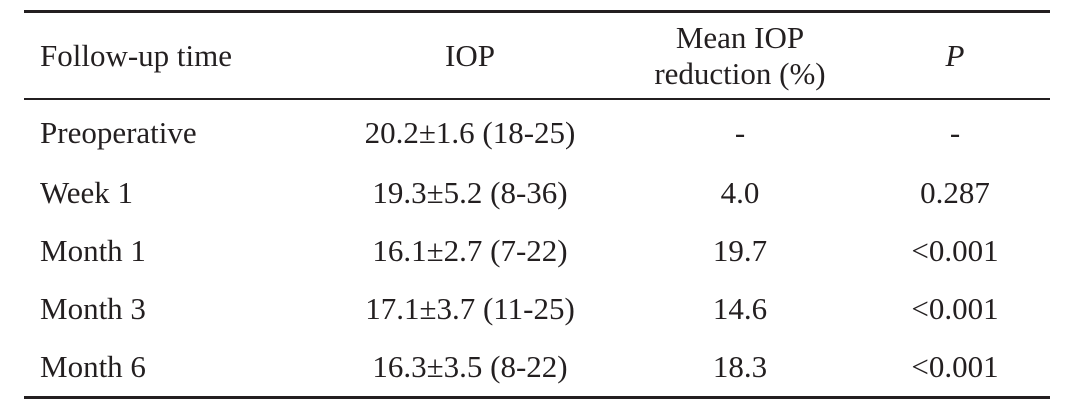 The width and height of the screenshot is (1071, 409). What do you see at coordinates (470, 367) in the screenshot?
I see `cell-iop: 16.3±3.5 (8-22)` at bounding box center [470, 367].